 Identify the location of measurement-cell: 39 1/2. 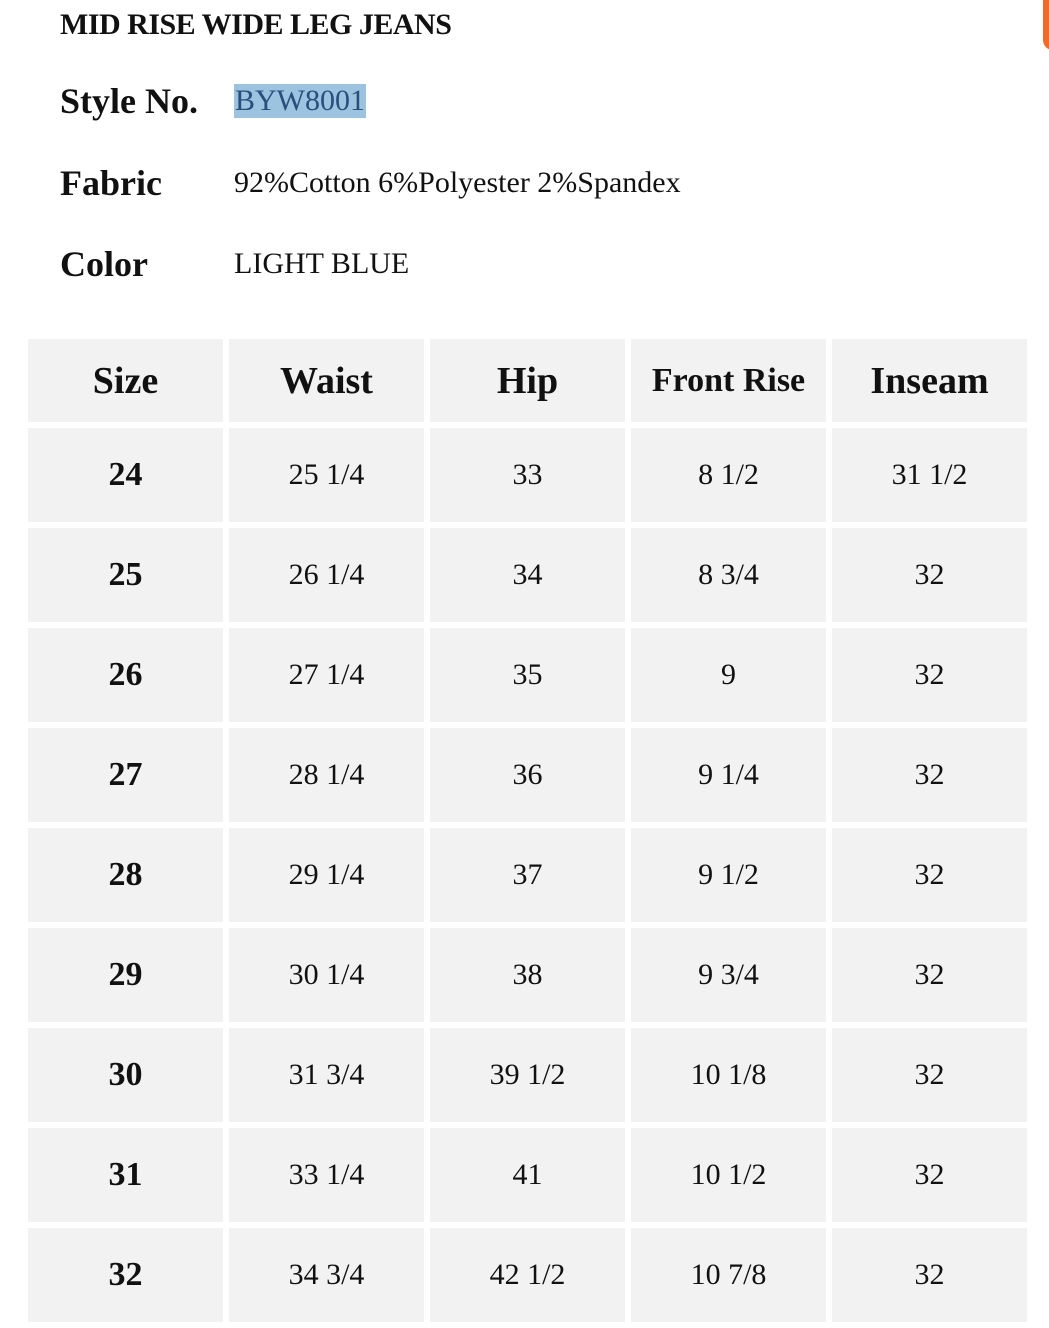
(527, 1075).